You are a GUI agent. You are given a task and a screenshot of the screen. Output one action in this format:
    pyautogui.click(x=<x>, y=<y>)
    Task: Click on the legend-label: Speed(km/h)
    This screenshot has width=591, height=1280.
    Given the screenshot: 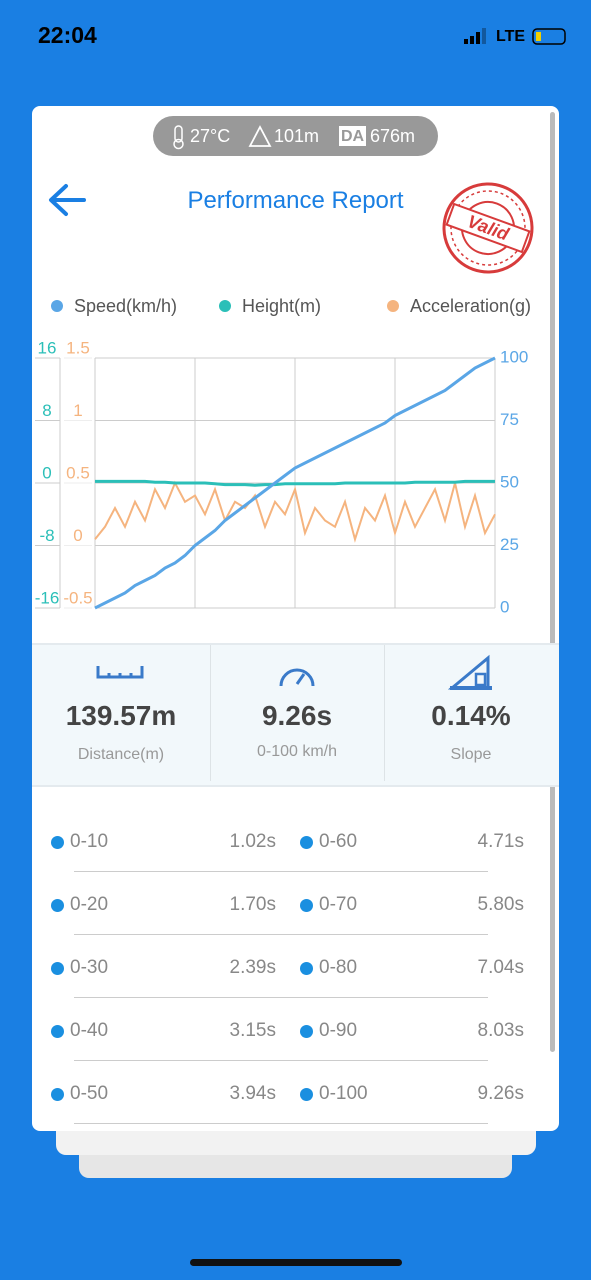 What is the action you would take?
    pyautogui.click(x=125, y=306)
    